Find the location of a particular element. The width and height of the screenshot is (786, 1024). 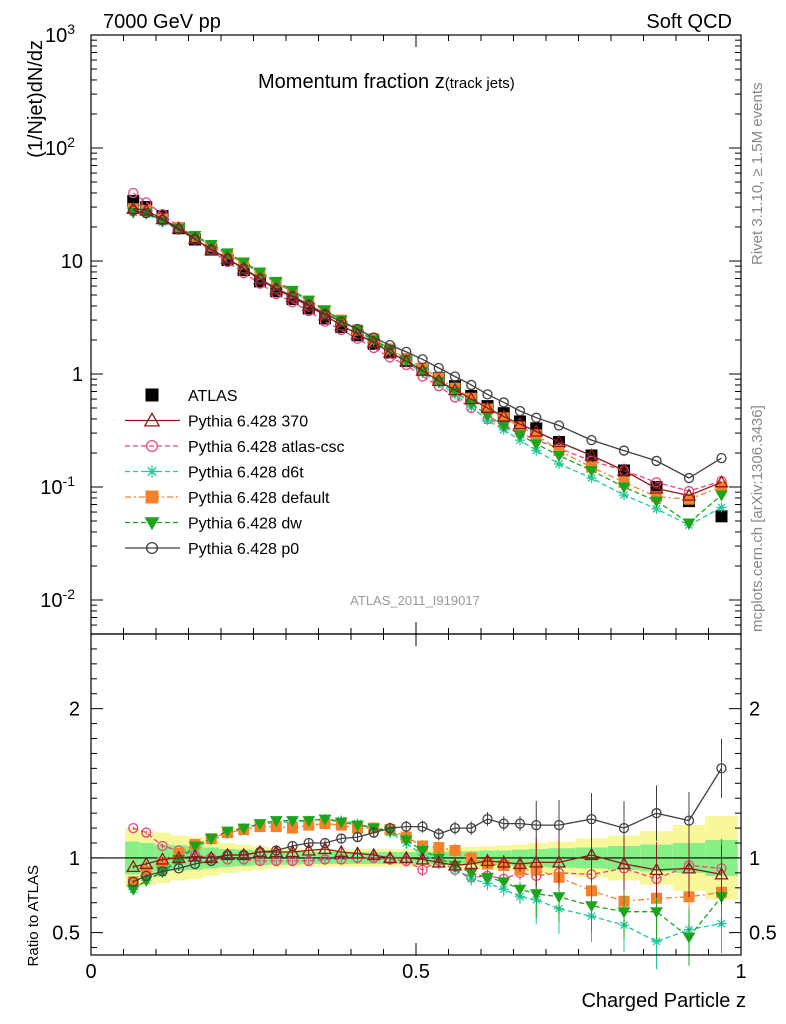

y-tick-exponent: 2 is located at coordinates (71, 142).